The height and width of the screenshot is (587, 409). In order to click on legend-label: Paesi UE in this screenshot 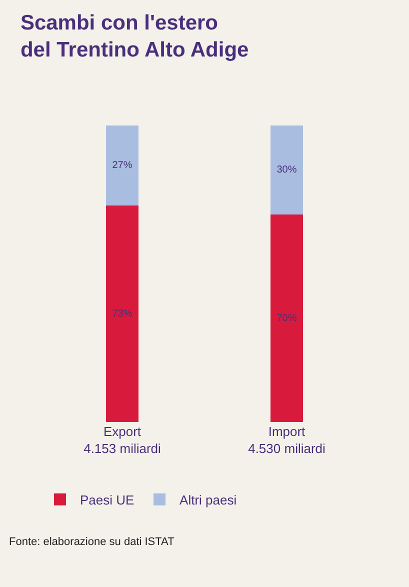, I will do `click(107, 500)`.